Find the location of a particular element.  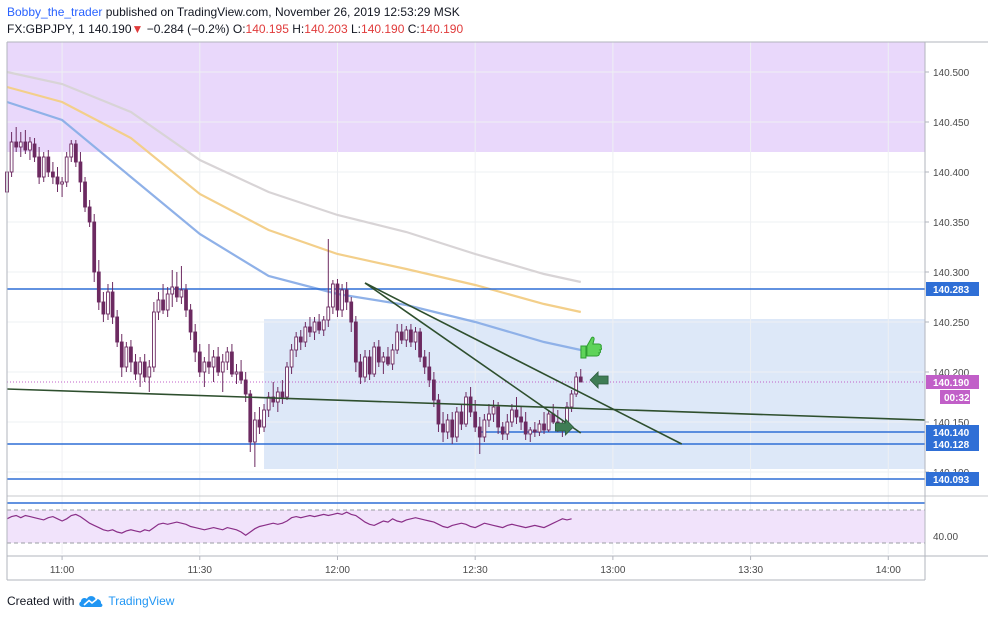

countdown-tag is located at coordinates (955, 397).